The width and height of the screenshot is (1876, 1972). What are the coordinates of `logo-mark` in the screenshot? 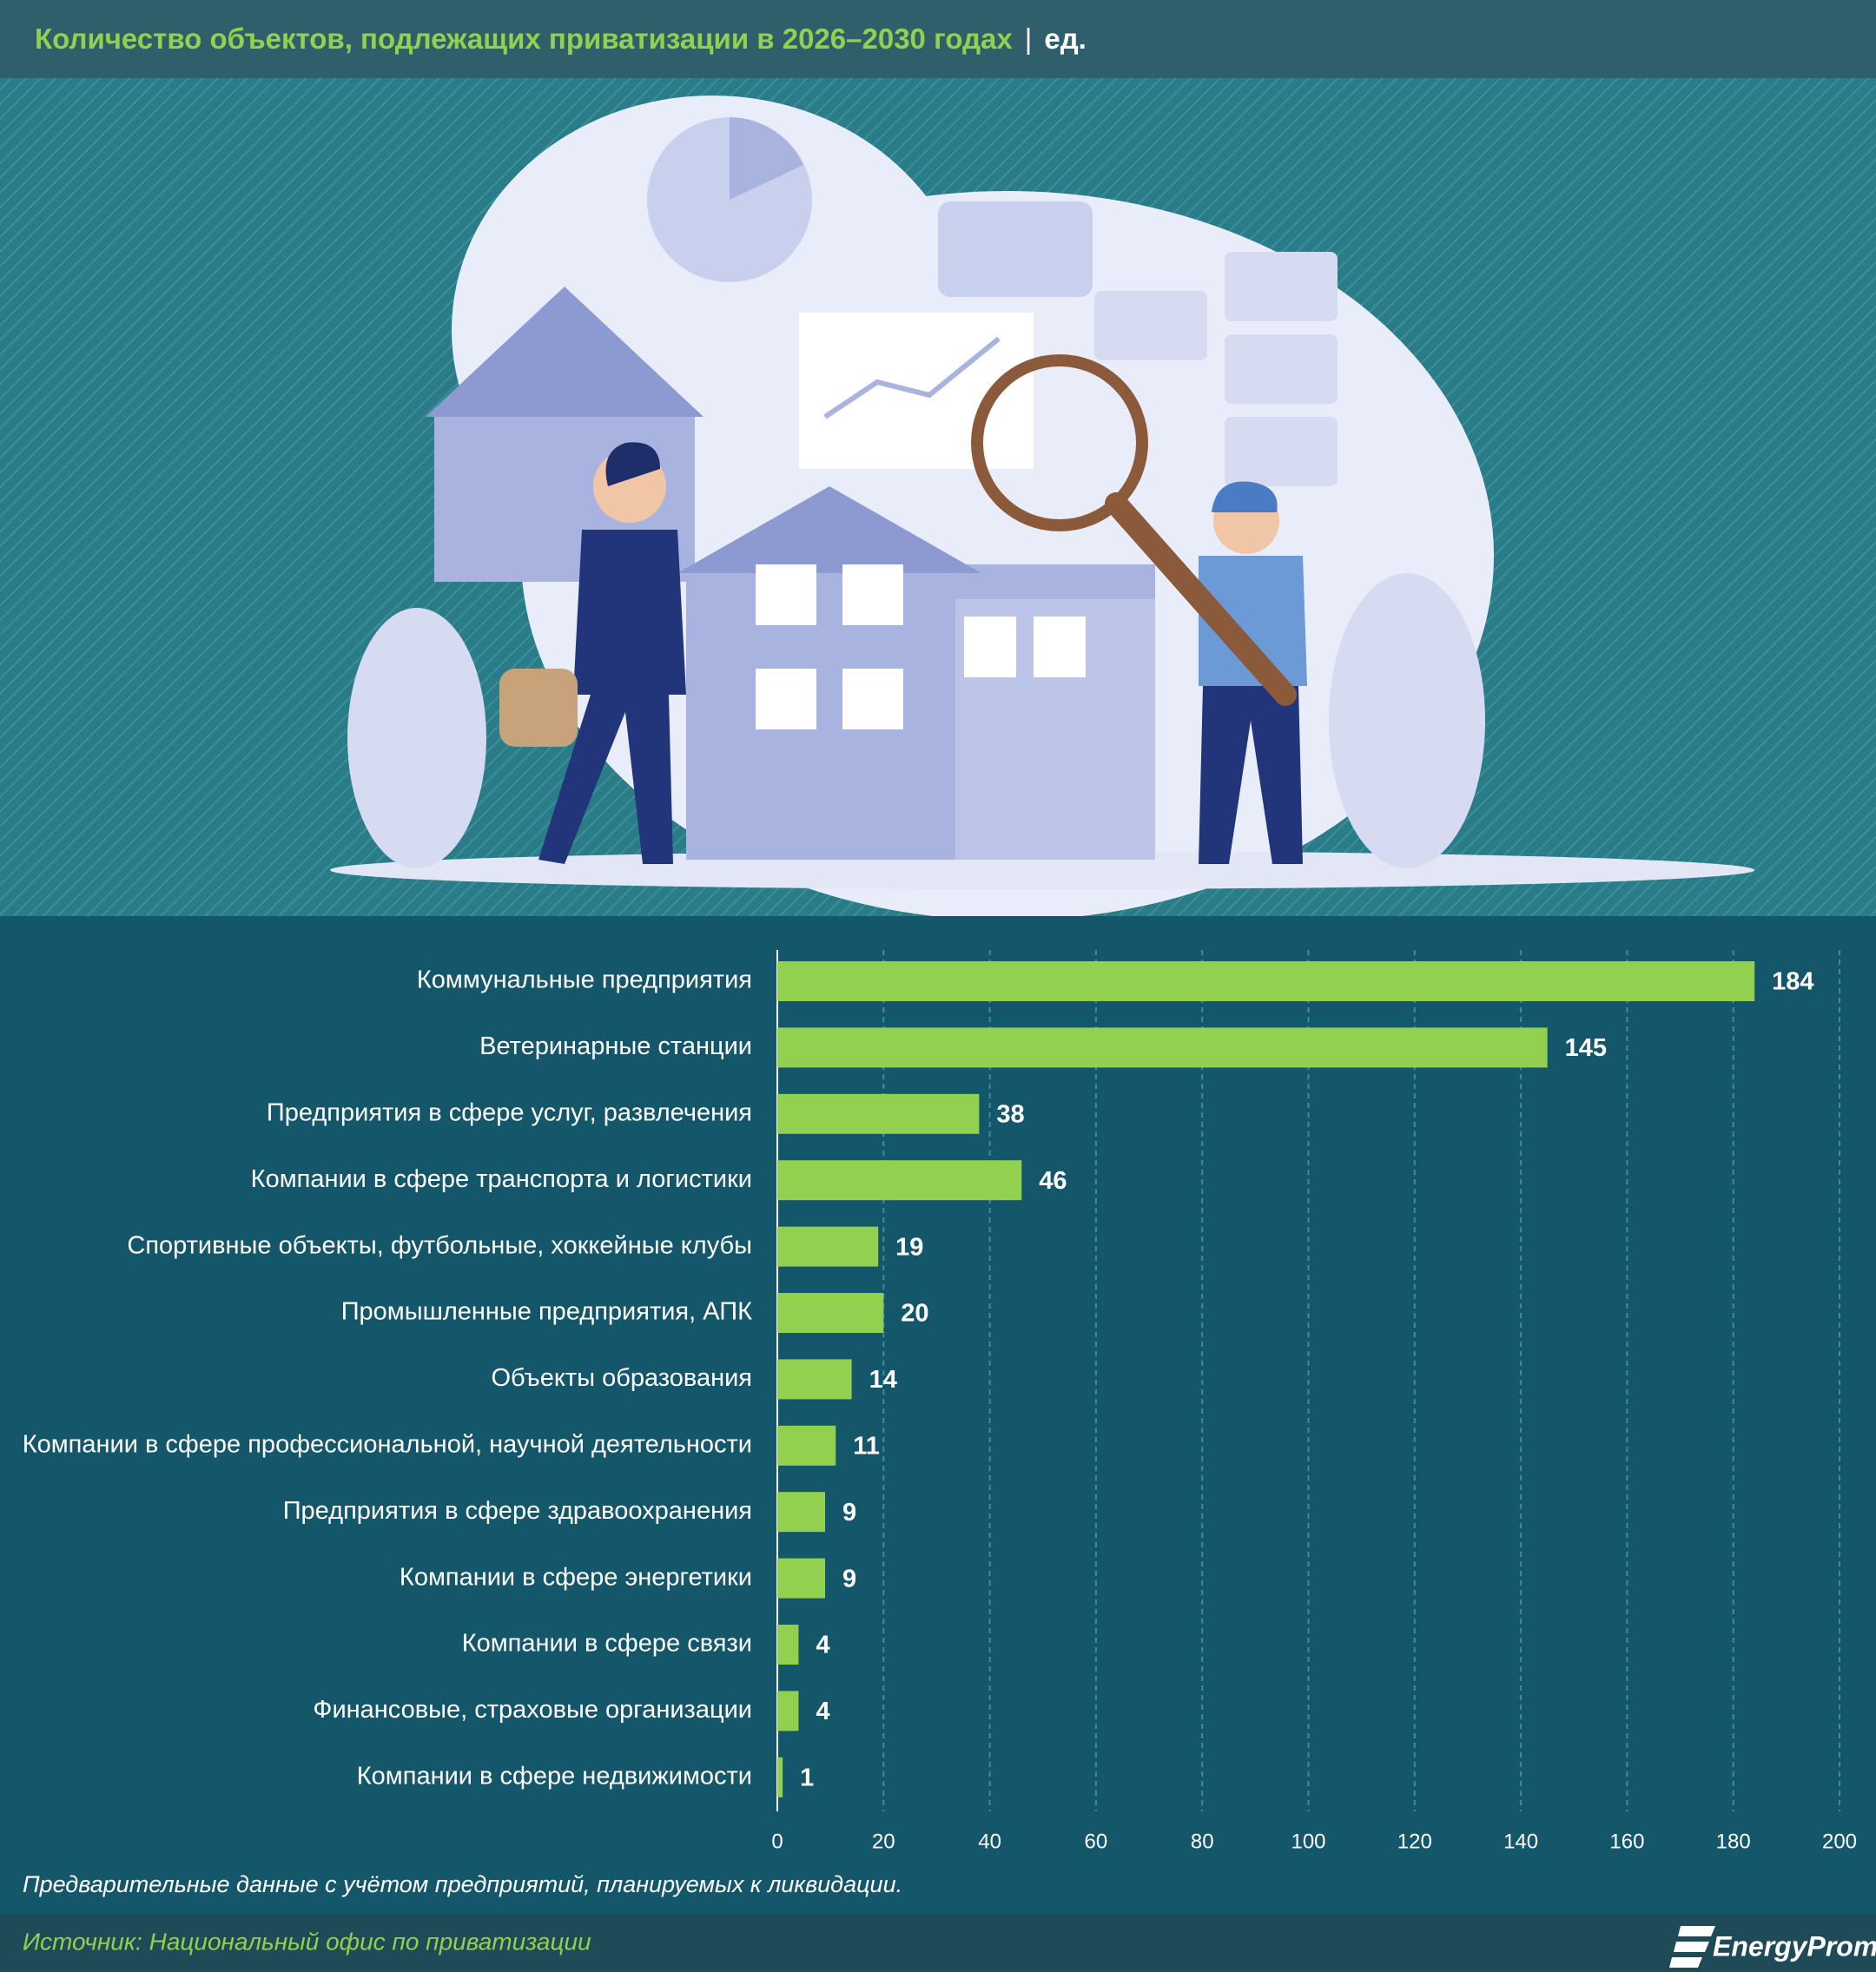 It's located at (1692, 1947).